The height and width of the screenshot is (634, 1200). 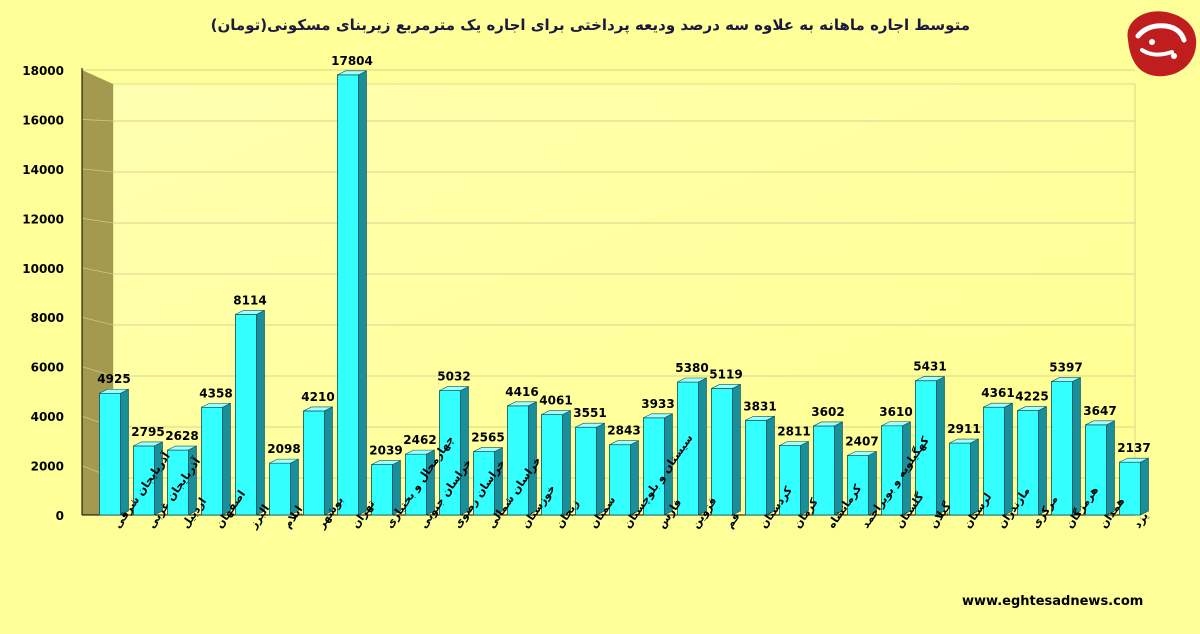 I want to click on source-url: www.eghtesadnews.com, so click(x=1053, y=601).